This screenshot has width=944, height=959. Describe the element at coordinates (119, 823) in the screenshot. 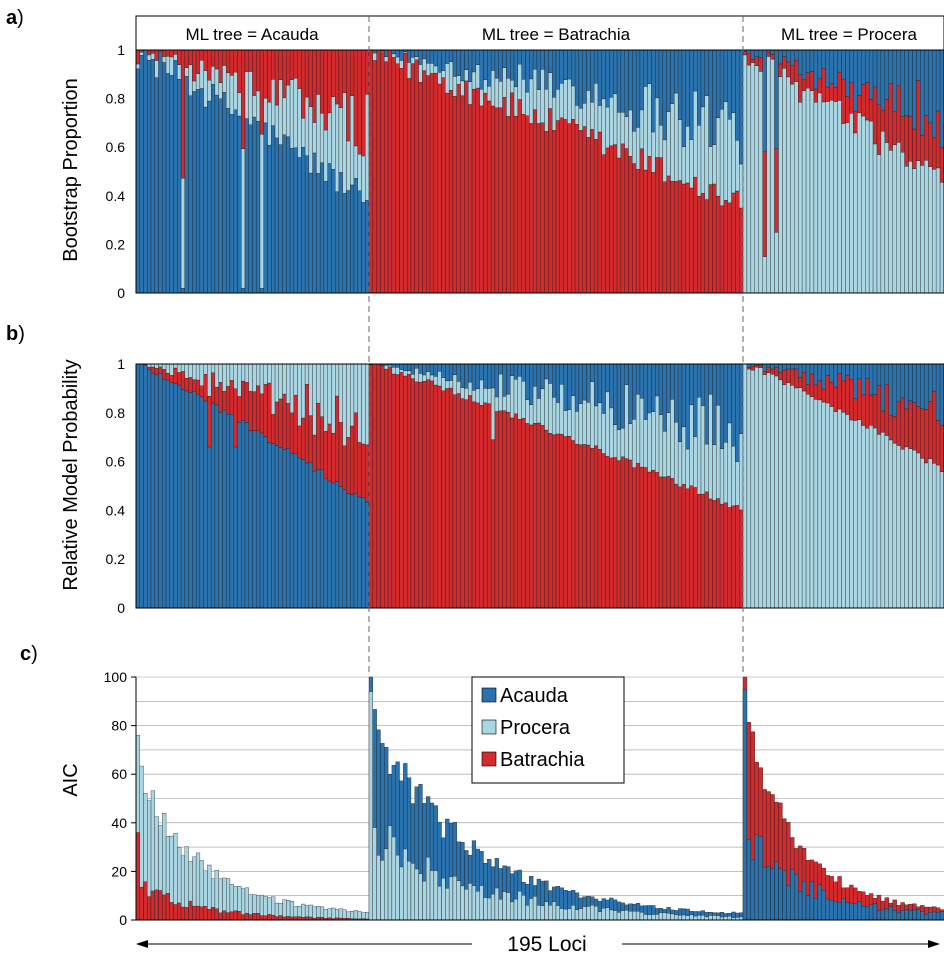

I see `y-tick-label: 40` at that location.